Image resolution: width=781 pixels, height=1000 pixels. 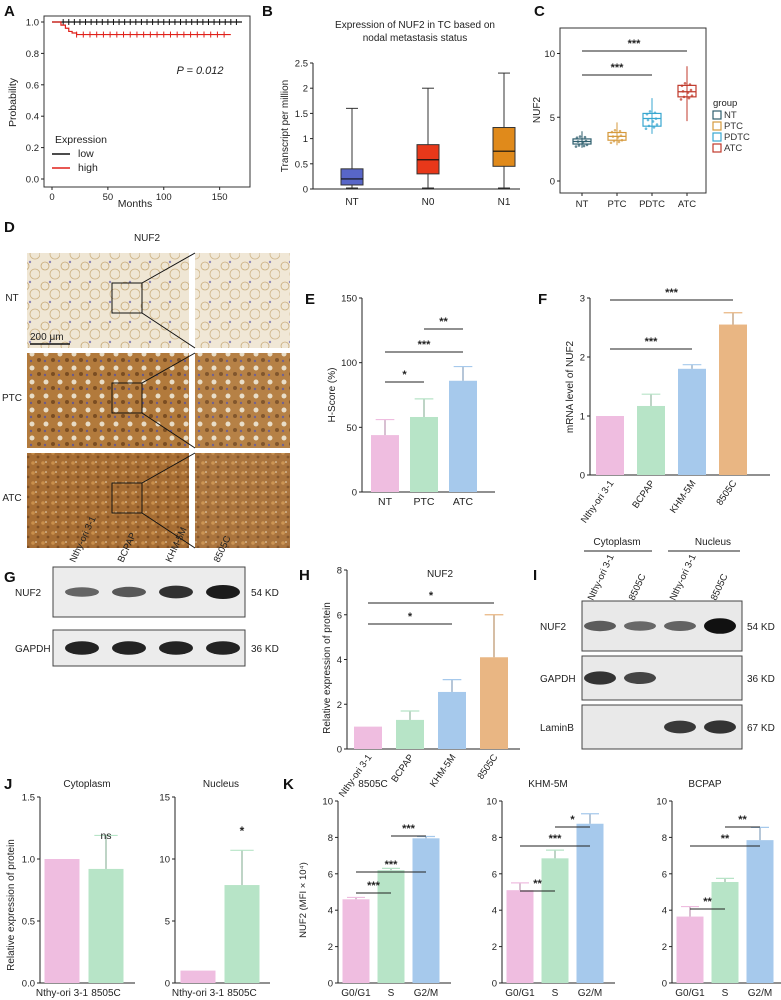 I want to click on panel-k2-ytick-label: 0, so click(x=494, y=984).